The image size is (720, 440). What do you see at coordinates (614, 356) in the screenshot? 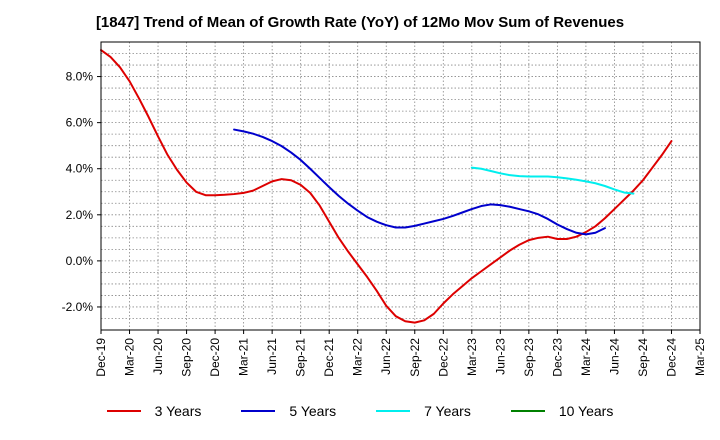
I see `x-tick-label: Jun-24` at bounding box center [614, 356].